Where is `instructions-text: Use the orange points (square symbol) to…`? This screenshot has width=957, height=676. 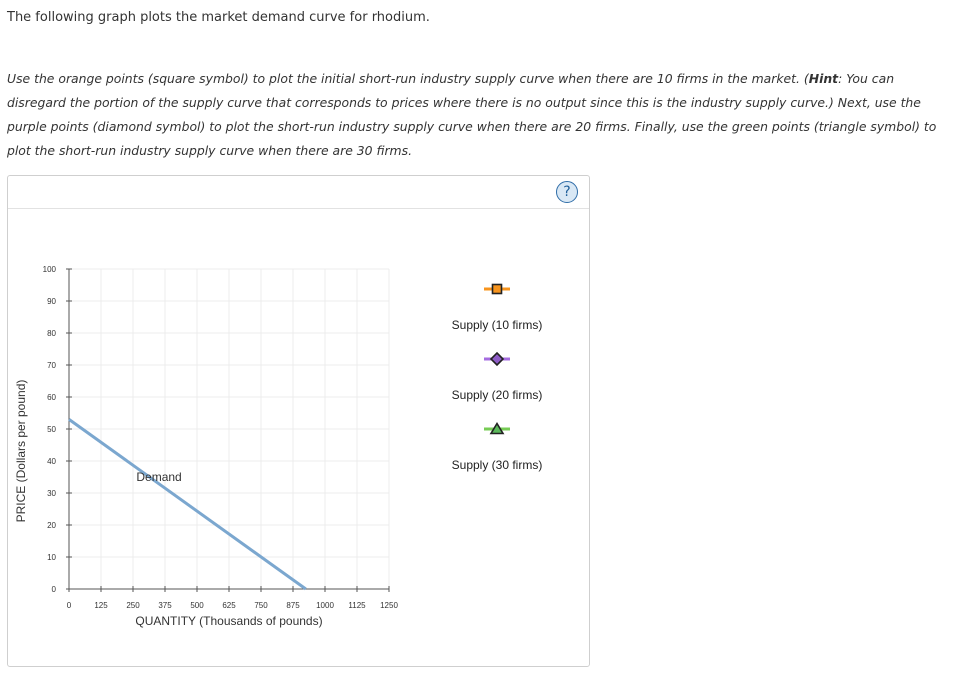
instructions-text: Use the orange points (square symbol) to… is located at coordinates (472, 115).